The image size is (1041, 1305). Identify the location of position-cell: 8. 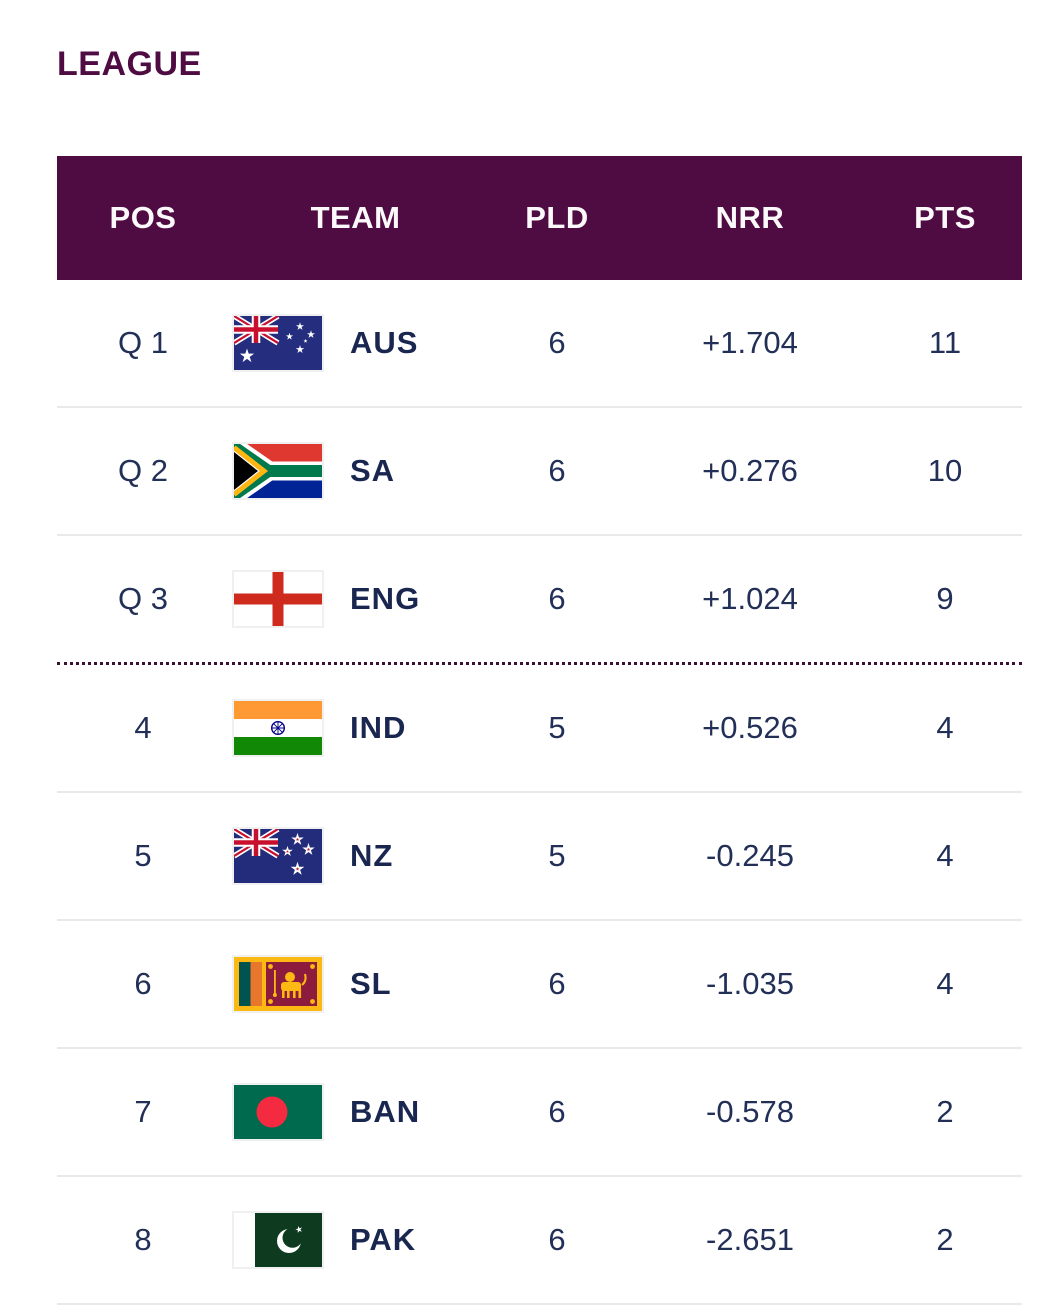
(143, 1239).